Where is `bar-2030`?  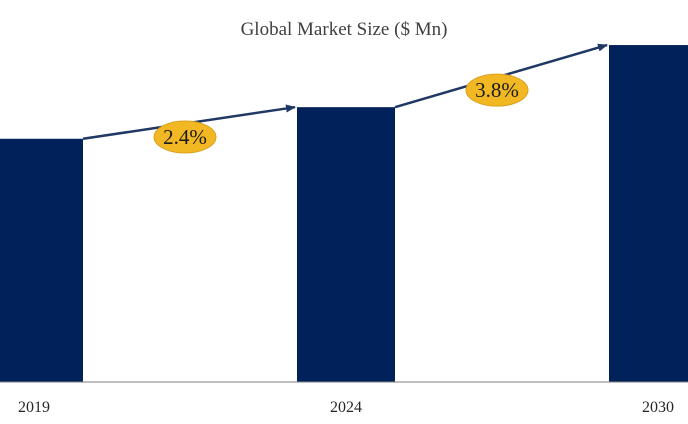
bar-2030 is located at coordinates (648, 213).